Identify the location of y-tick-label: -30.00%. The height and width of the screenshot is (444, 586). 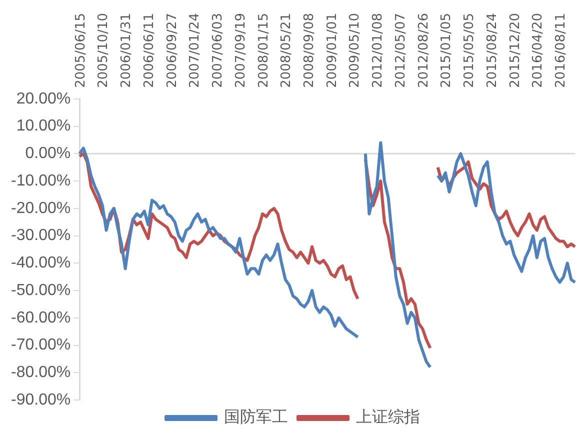
(41, 235).